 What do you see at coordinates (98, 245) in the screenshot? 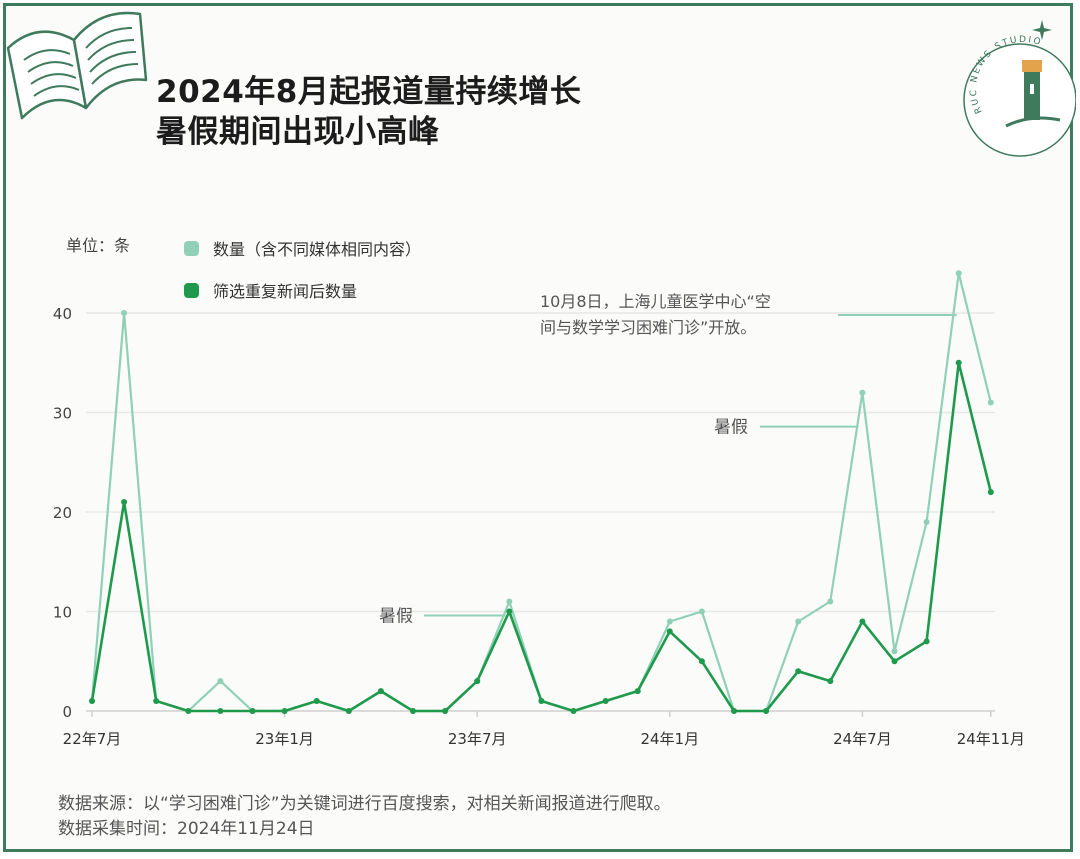
I see `unit-label: 单位：条` at bounding box center [98, 245].